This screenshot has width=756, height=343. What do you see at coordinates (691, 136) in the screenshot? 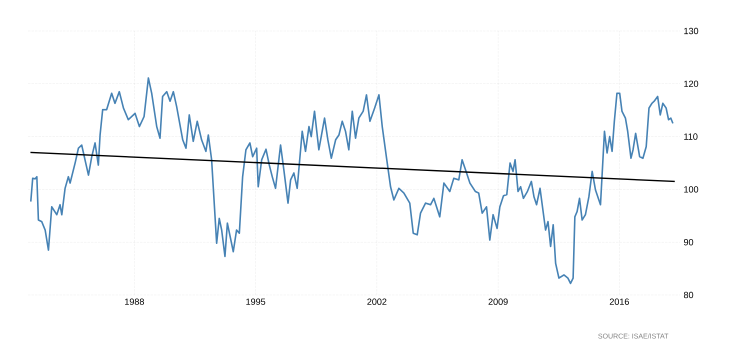
I see `y-tick-label: 110` at bounding box center [691, 136].